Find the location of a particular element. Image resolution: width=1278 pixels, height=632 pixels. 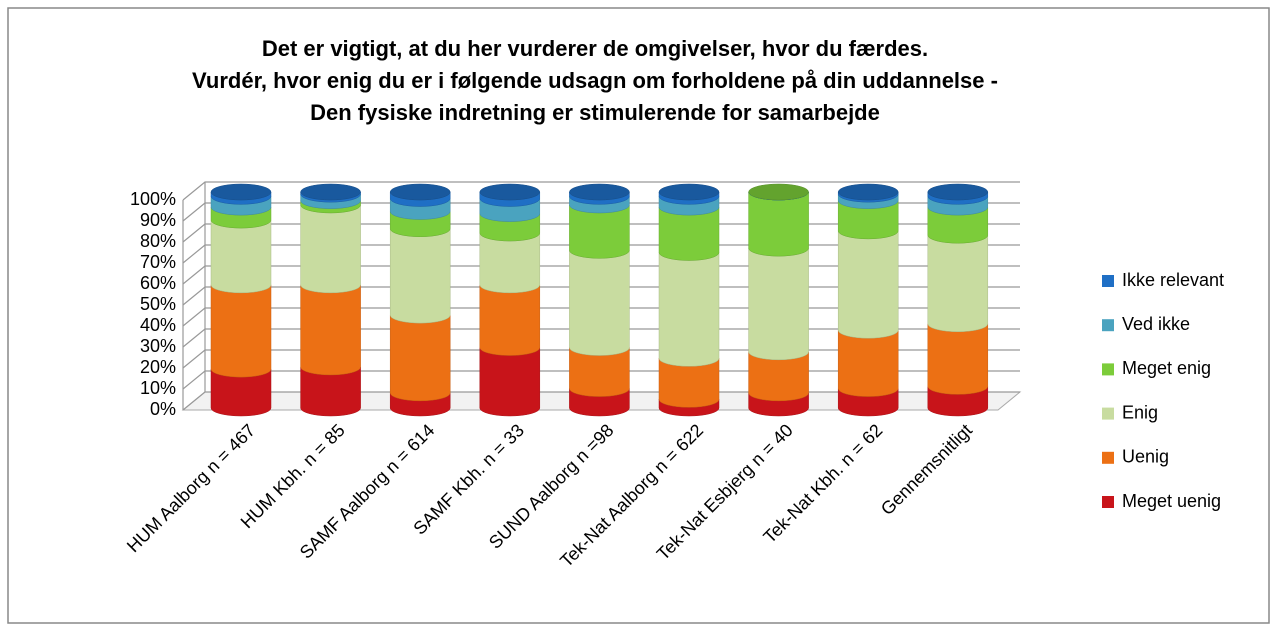

y-tick-label: 0% is located at coordinates (163, 409).